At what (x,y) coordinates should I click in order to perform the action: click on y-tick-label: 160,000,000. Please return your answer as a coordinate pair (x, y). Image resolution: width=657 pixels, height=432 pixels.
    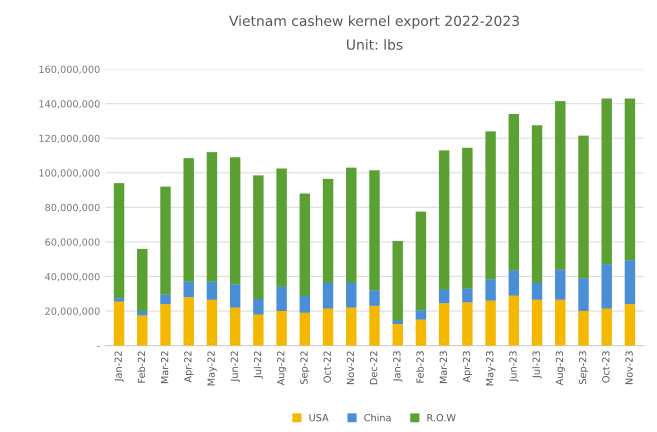
    Looking at the image, I should click on (69, 70).